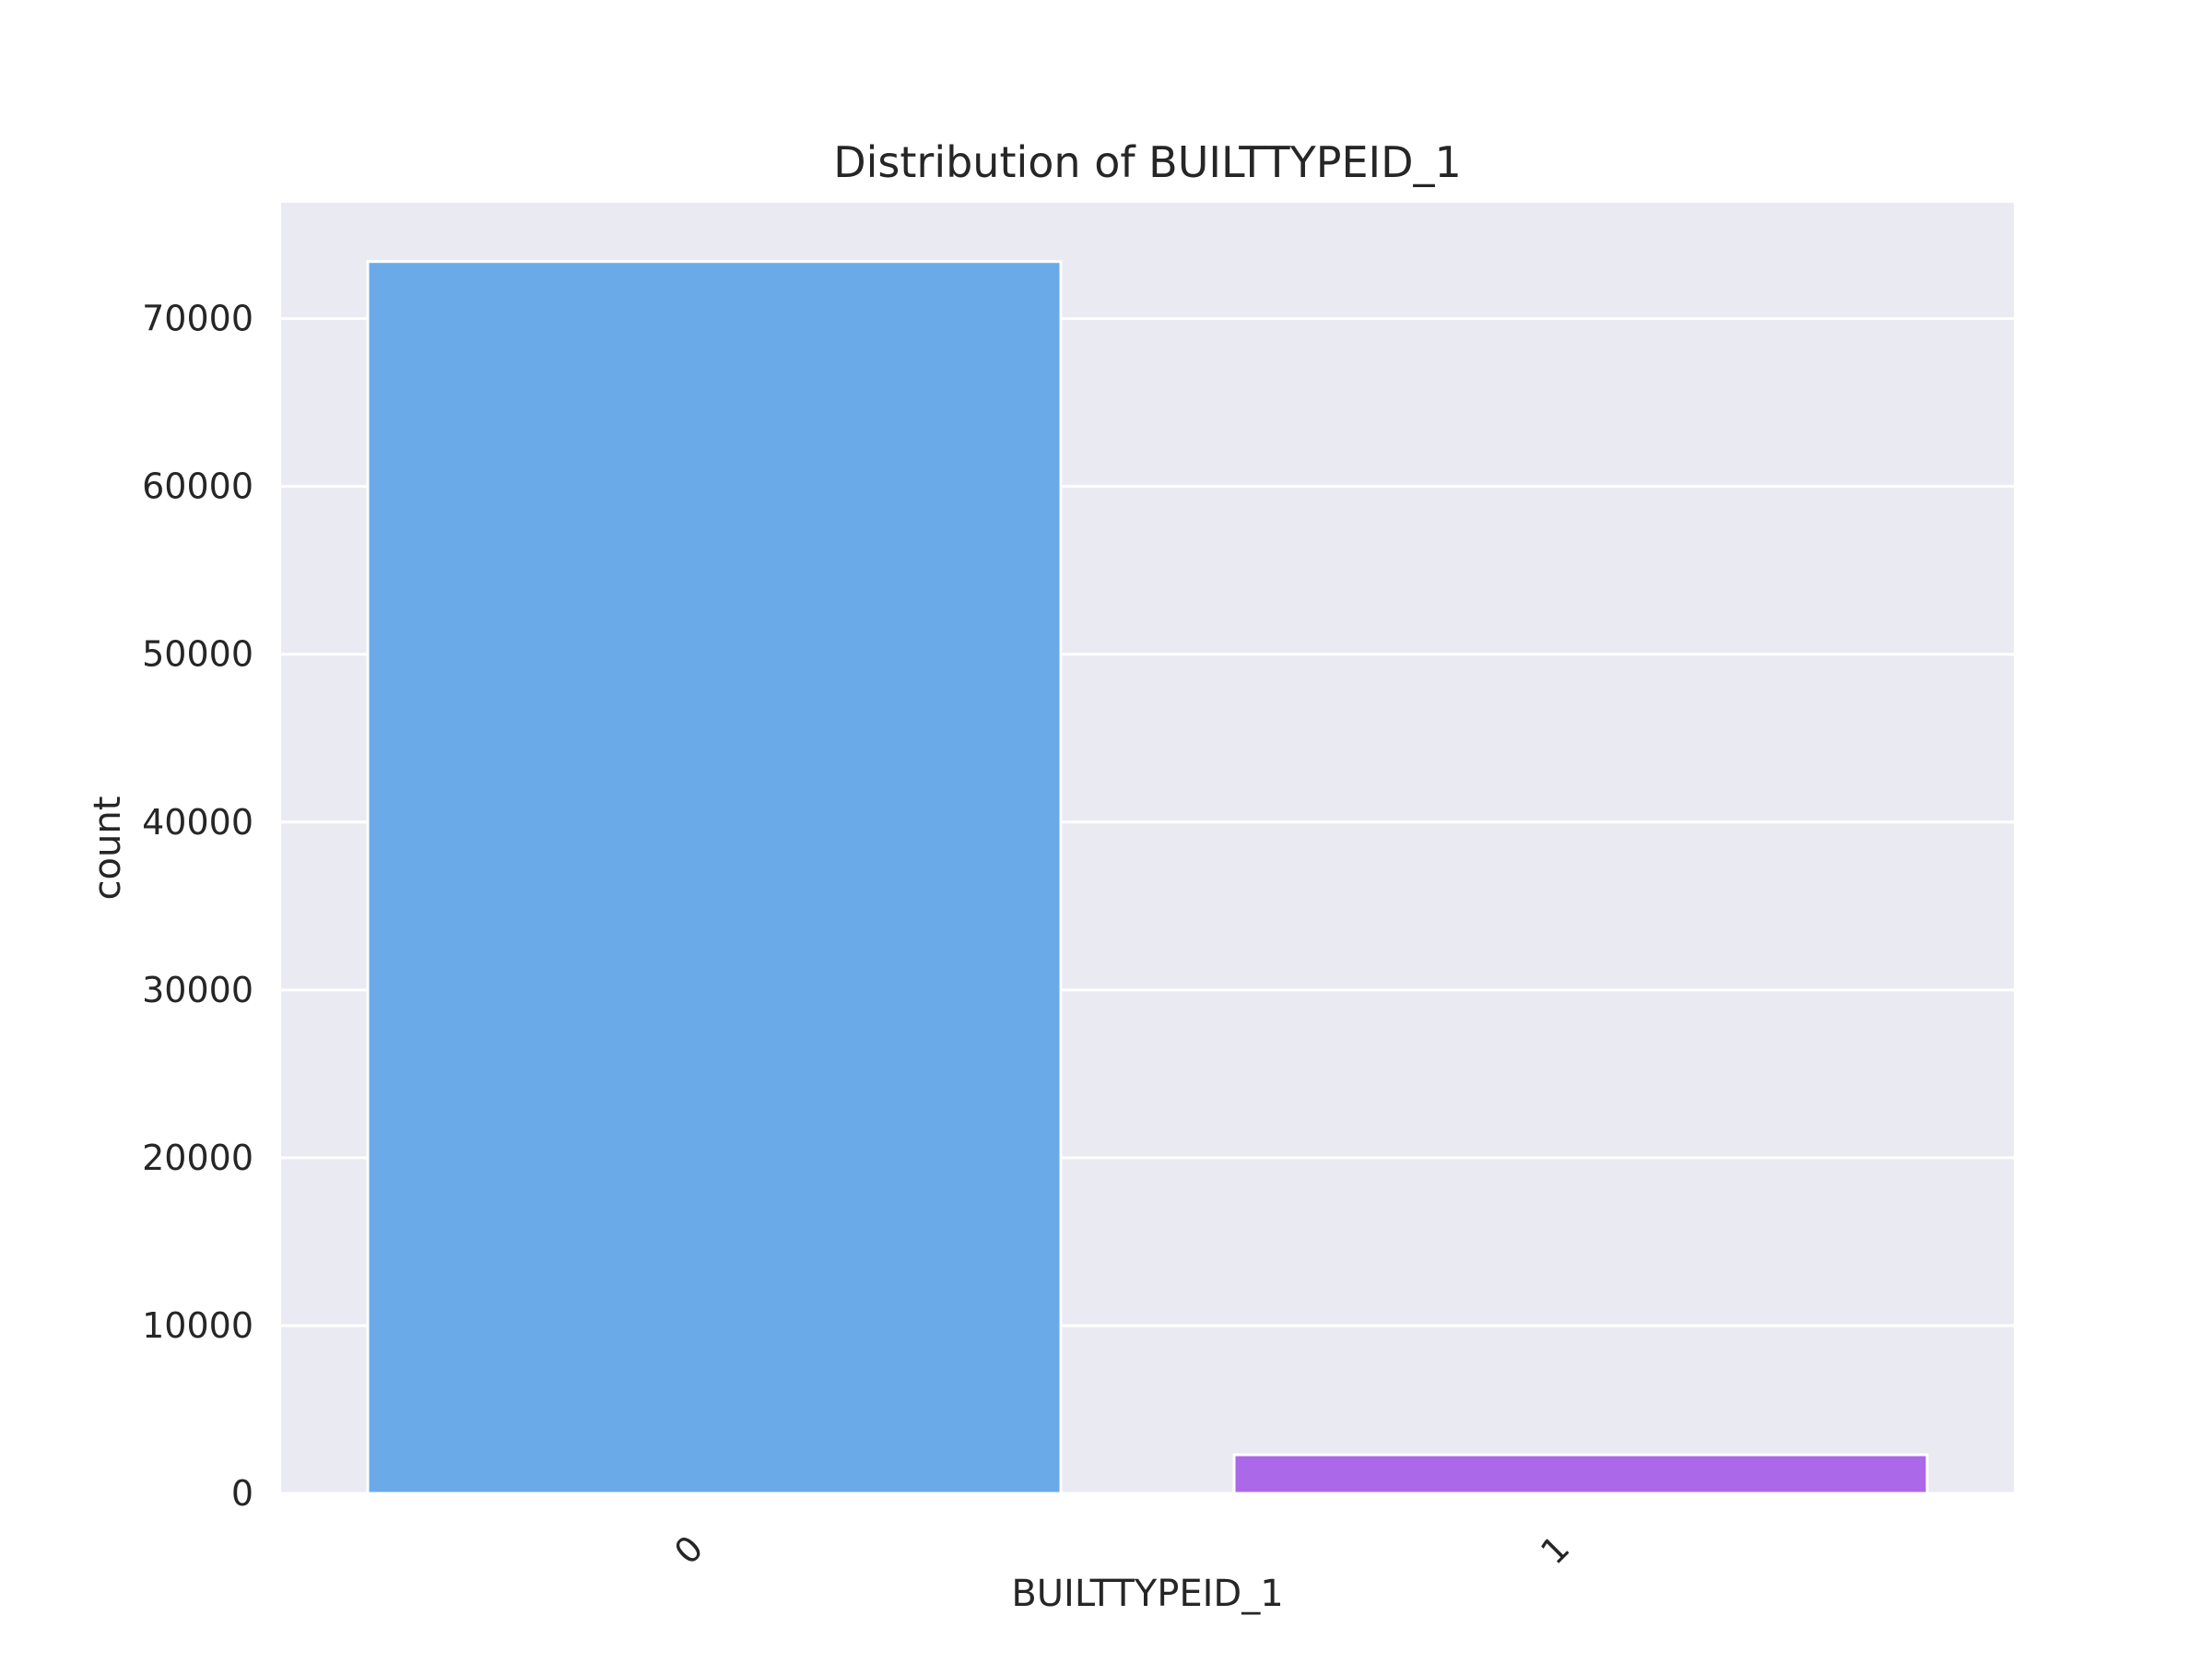  I want to click on y-tick-label: 0, so click(242, 1493).